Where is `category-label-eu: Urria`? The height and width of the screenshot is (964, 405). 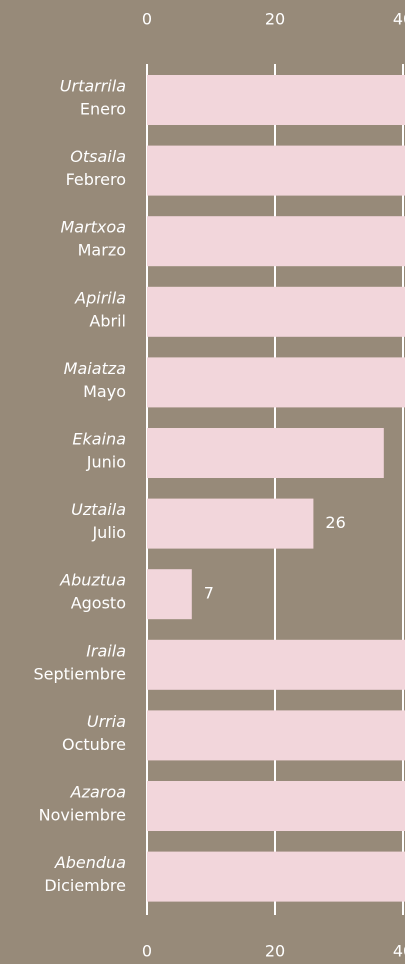
category-label-eu: Urria is located at coordinates (106, 721).